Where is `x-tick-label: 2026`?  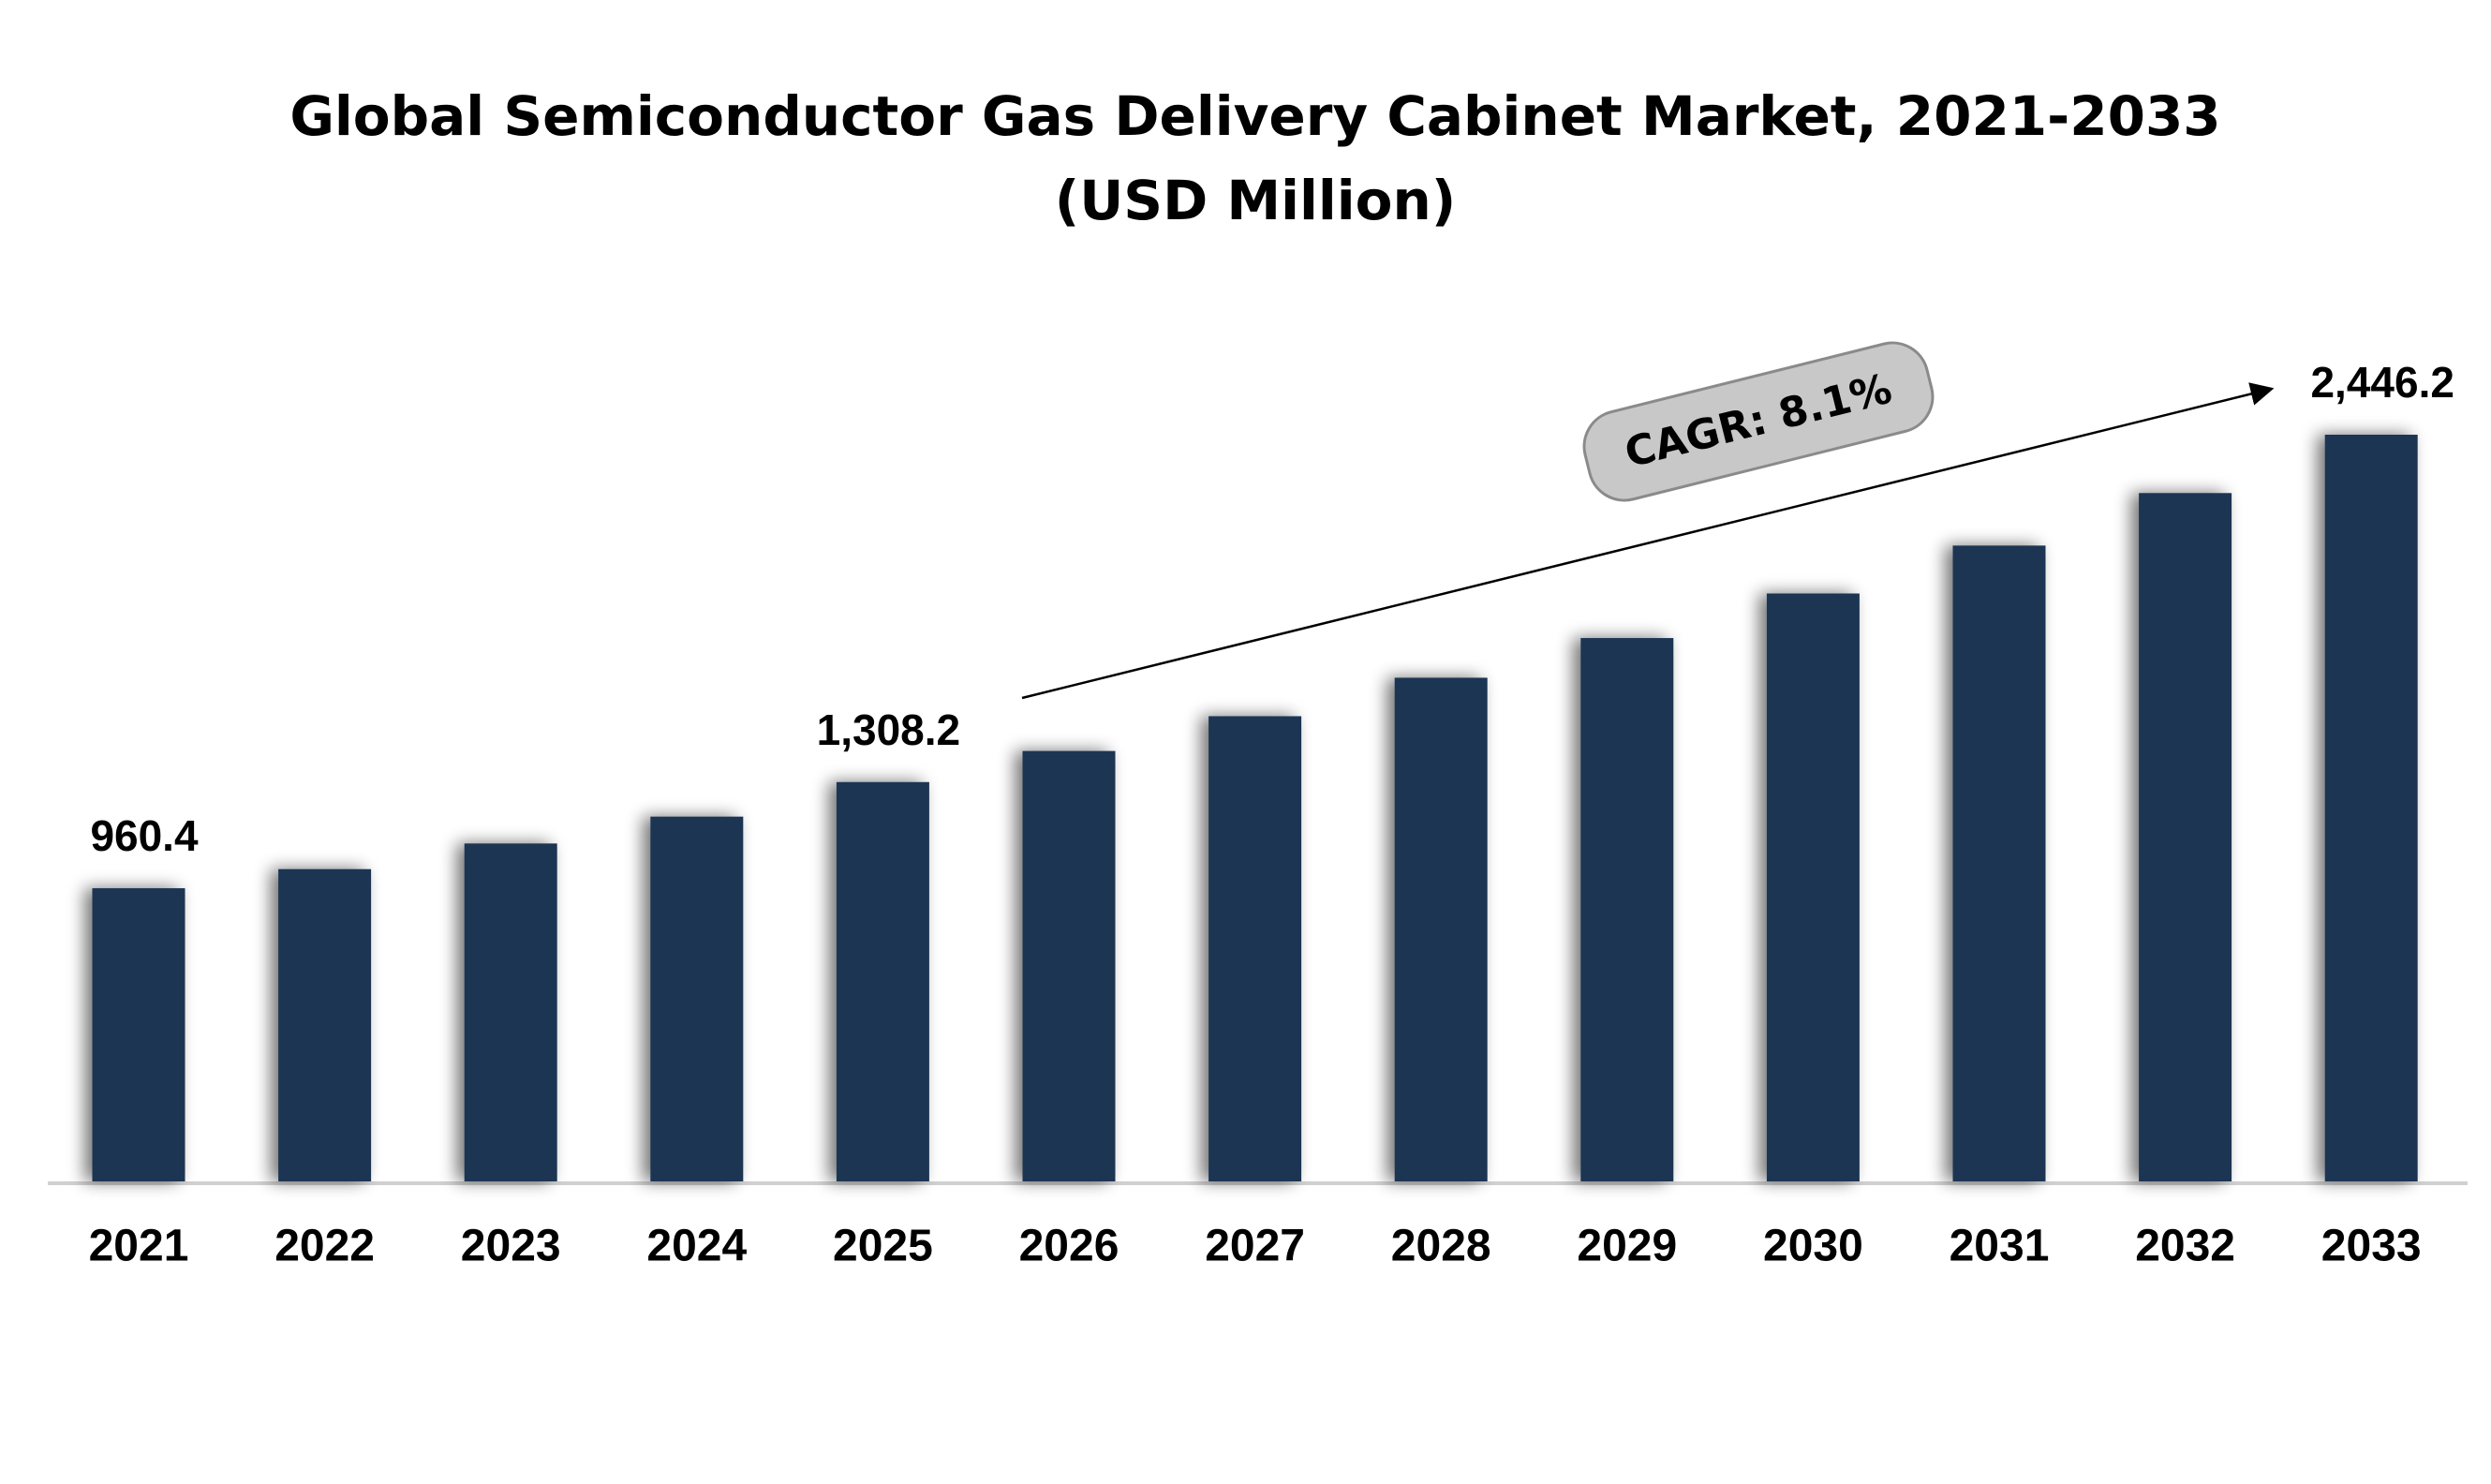
x-tick-label: 2026 is located at coordinates (1069, 1246).